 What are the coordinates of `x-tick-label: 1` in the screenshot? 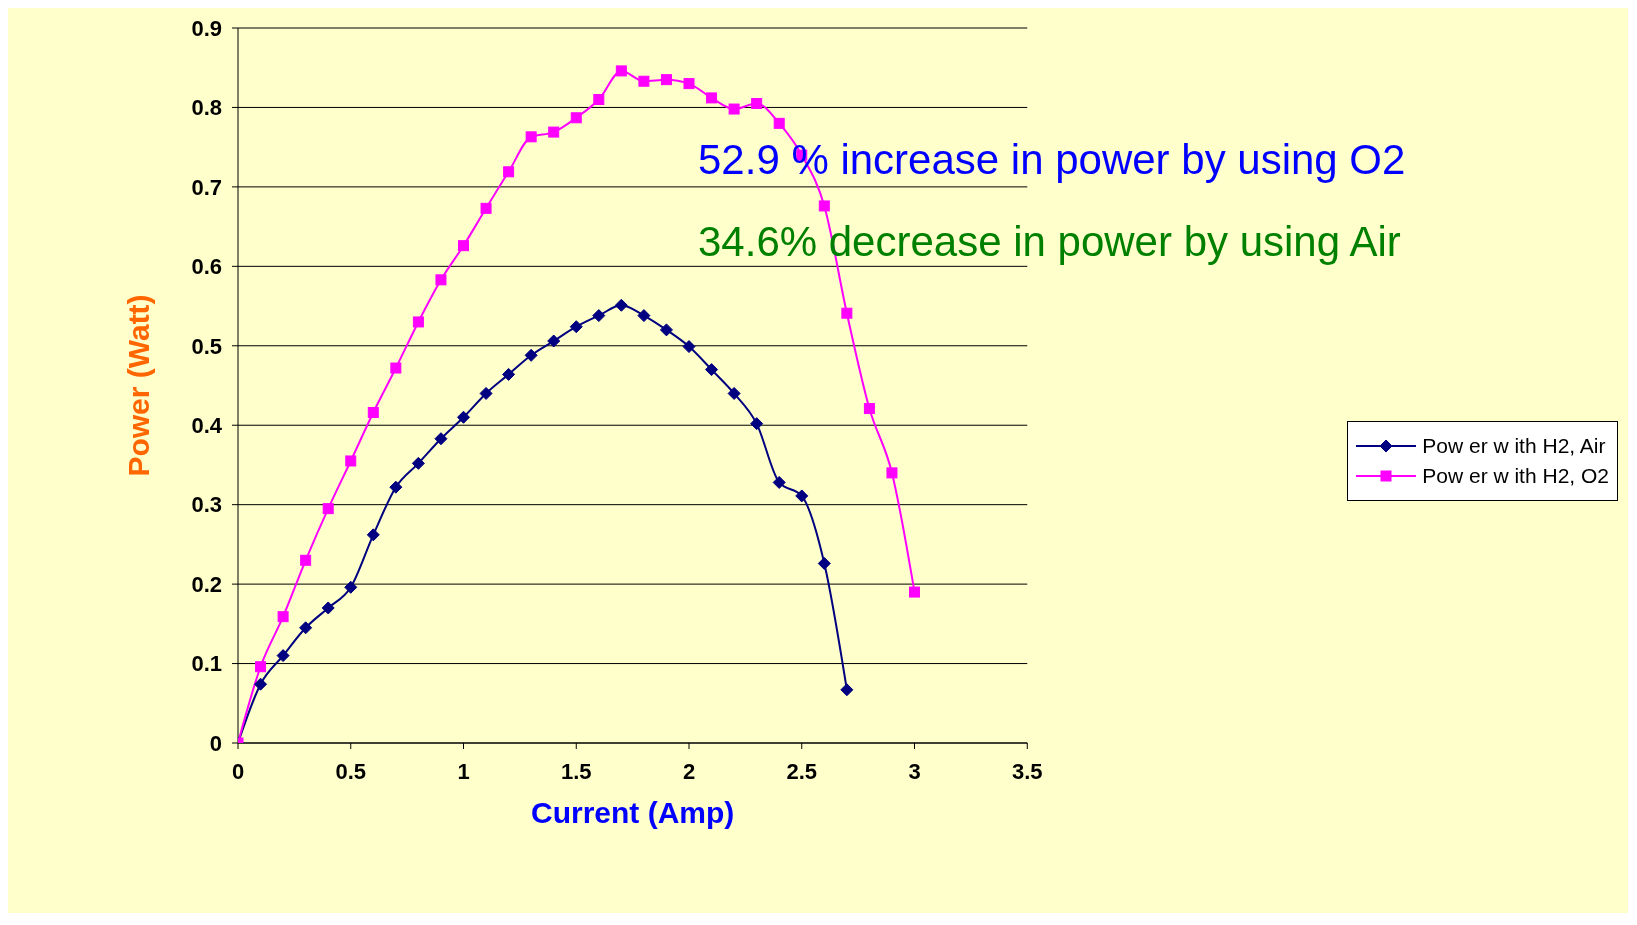 It's located at (463, 771).